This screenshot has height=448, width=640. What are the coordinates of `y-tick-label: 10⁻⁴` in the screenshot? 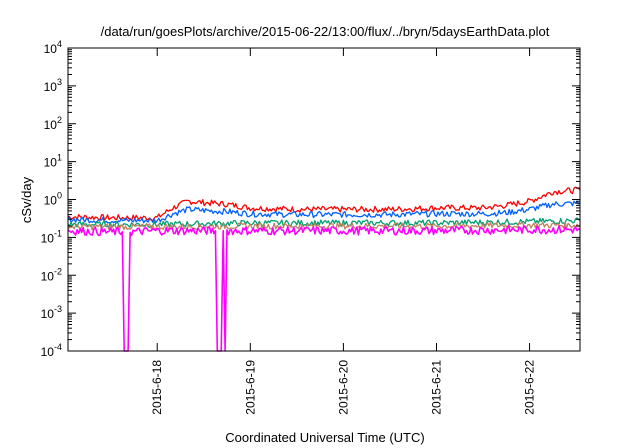 It's located at (51, 350).